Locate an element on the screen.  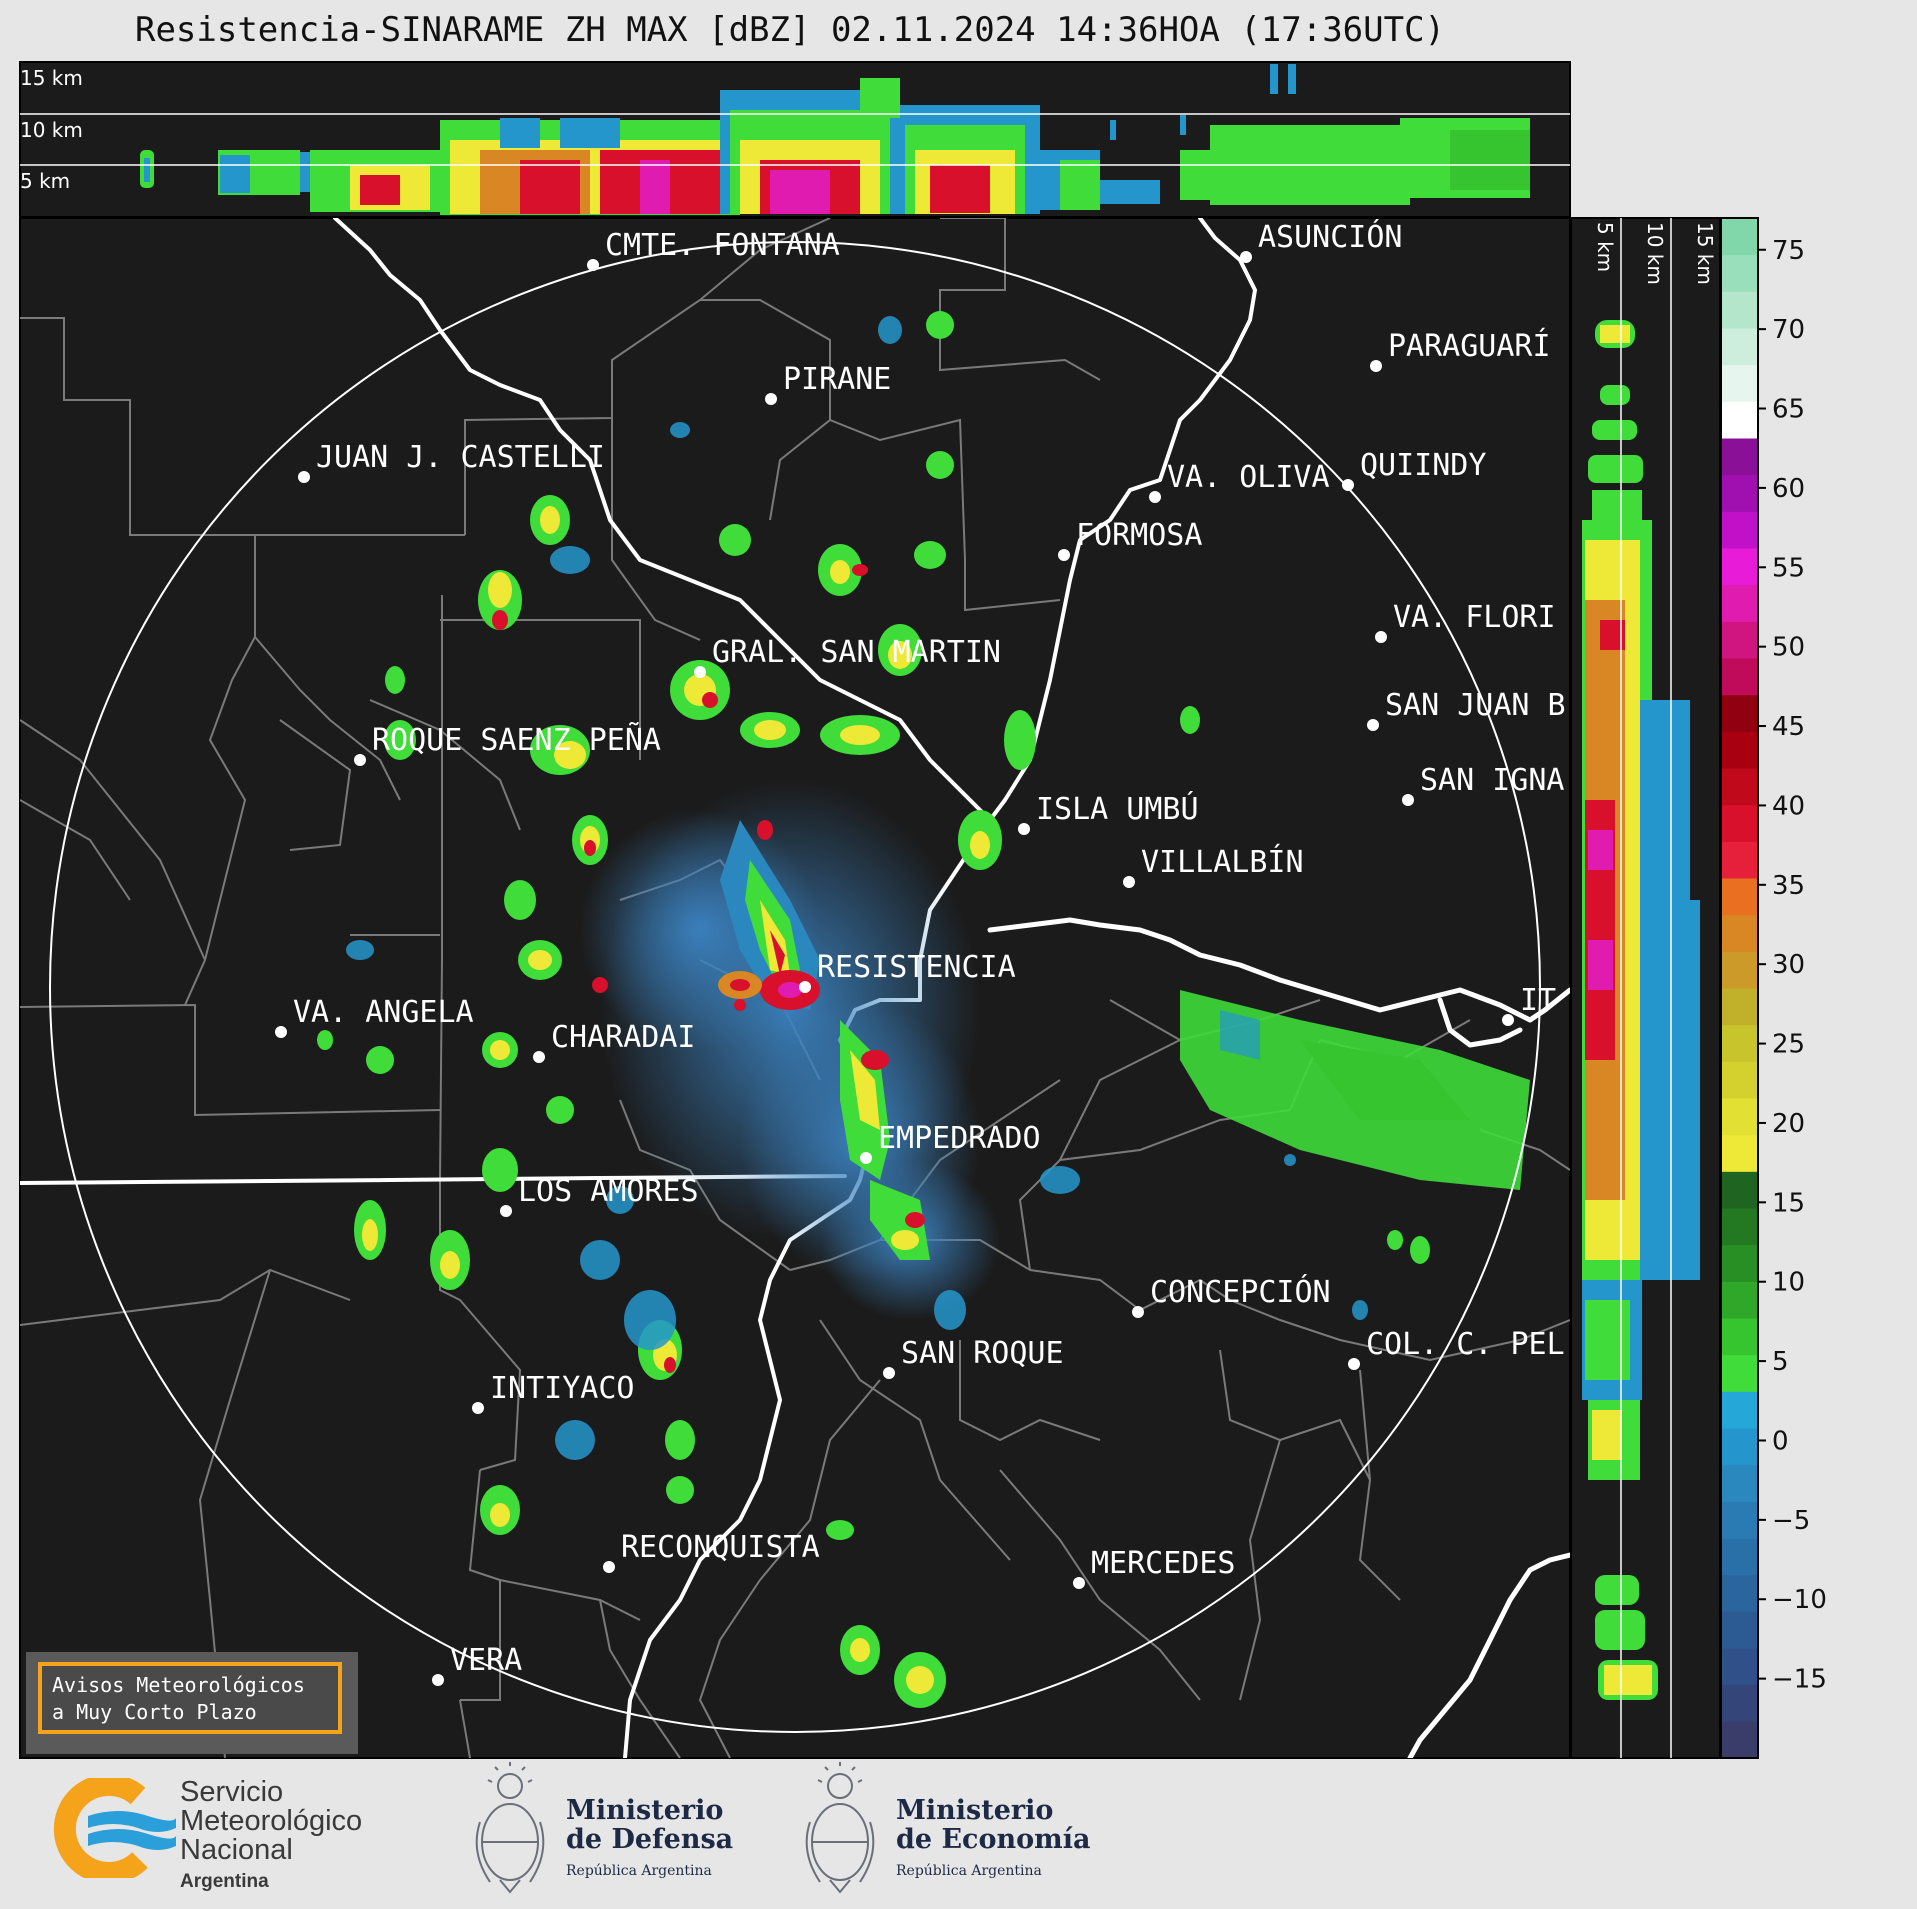
defensa-line-1: Ministerio is located at coordinates (645, 1810).